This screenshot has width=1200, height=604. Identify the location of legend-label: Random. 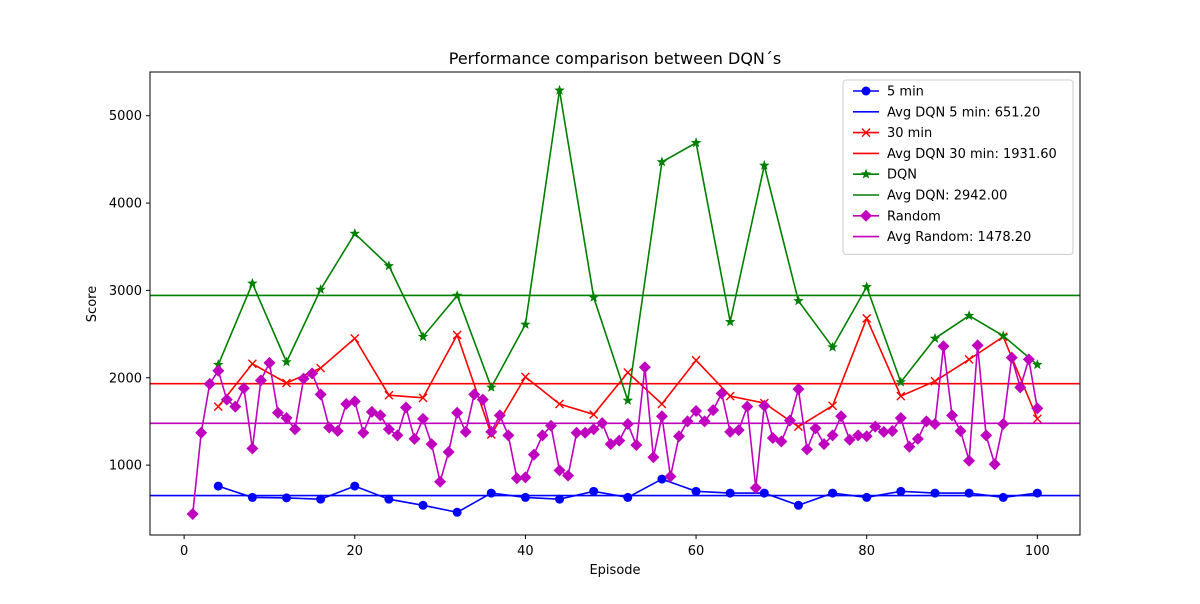
(914, 216).